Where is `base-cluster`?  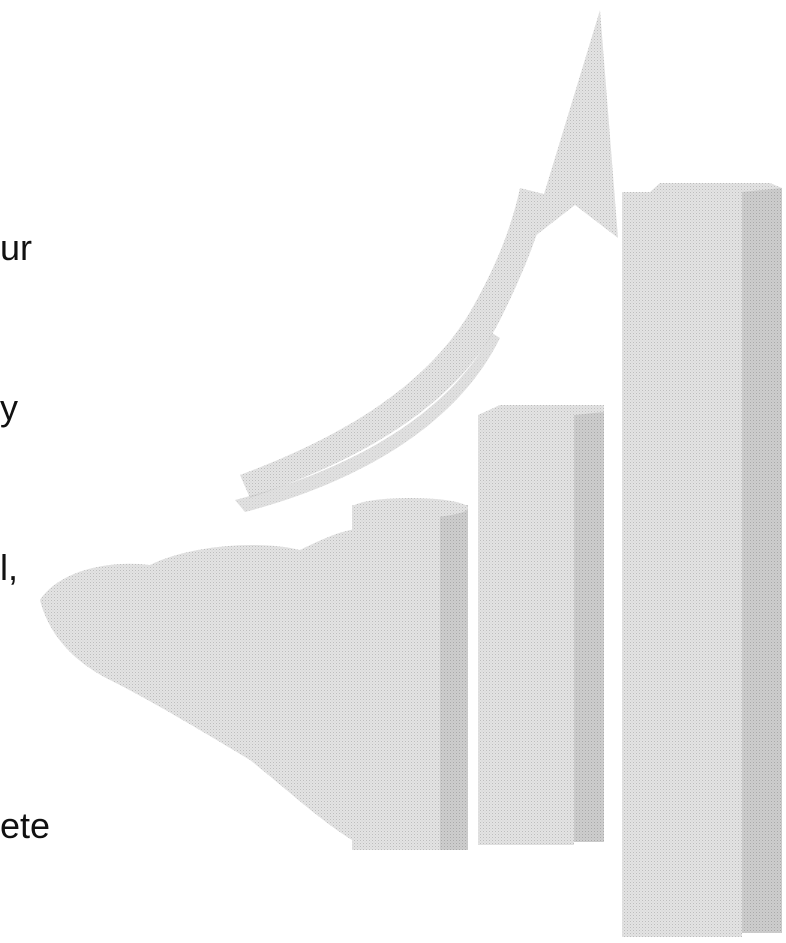
base-cluster is located at coordinates (205, 689).